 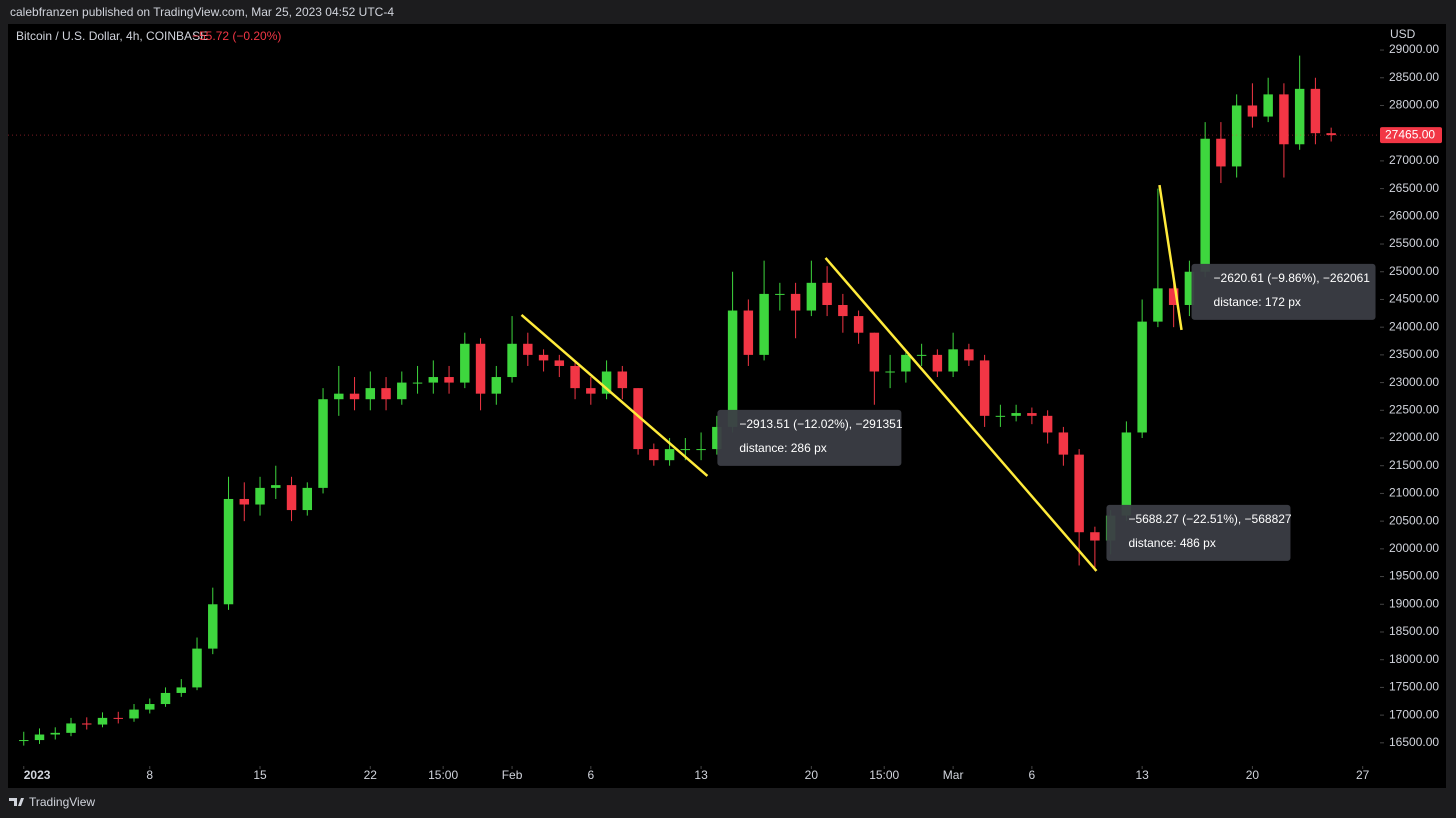 I want to click on y-tick-label: 26000.00, so click(x=1414, y=215).